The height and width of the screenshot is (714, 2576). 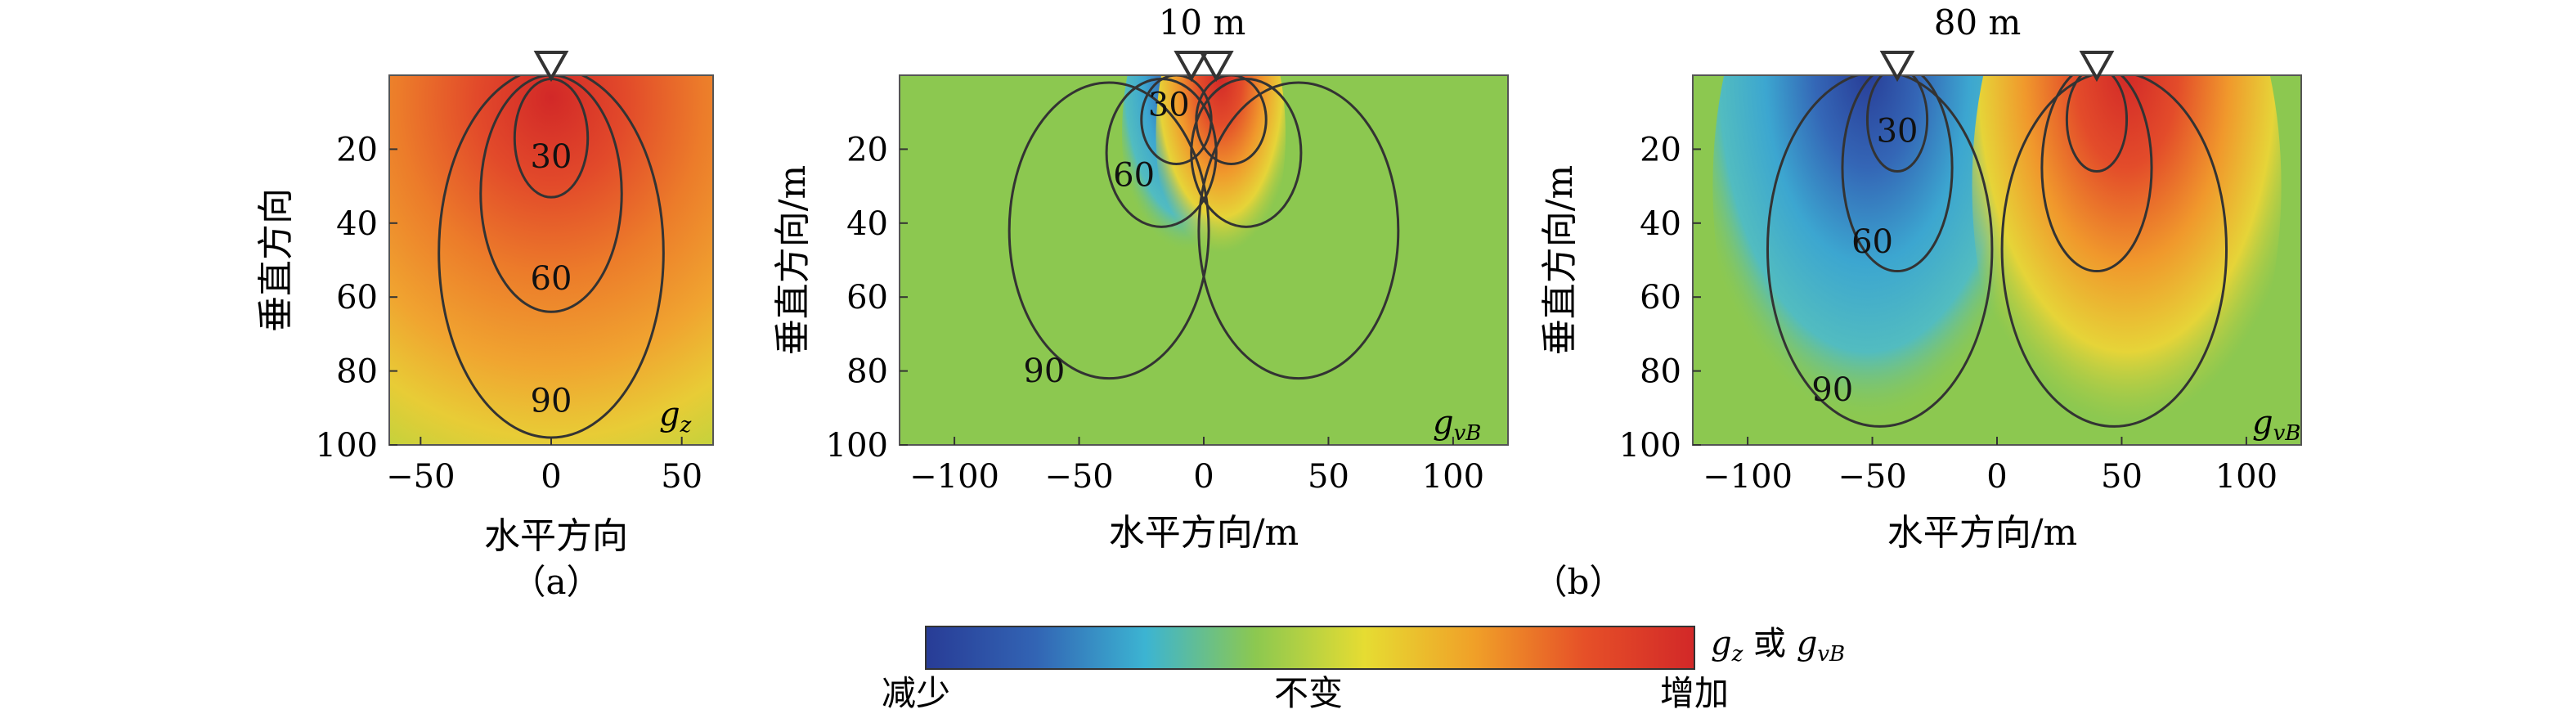 What do you see at coordinates (675, 417) in the screenshot?
I see `field-label: gz` at bounding box center [675, 417].